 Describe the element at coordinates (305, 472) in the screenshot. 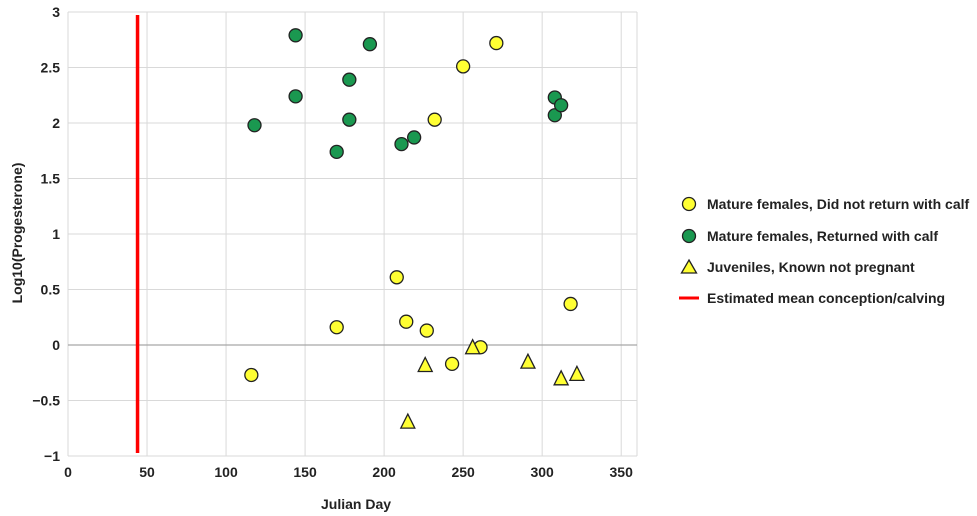

I see `x-tick-label: 150` at that location.